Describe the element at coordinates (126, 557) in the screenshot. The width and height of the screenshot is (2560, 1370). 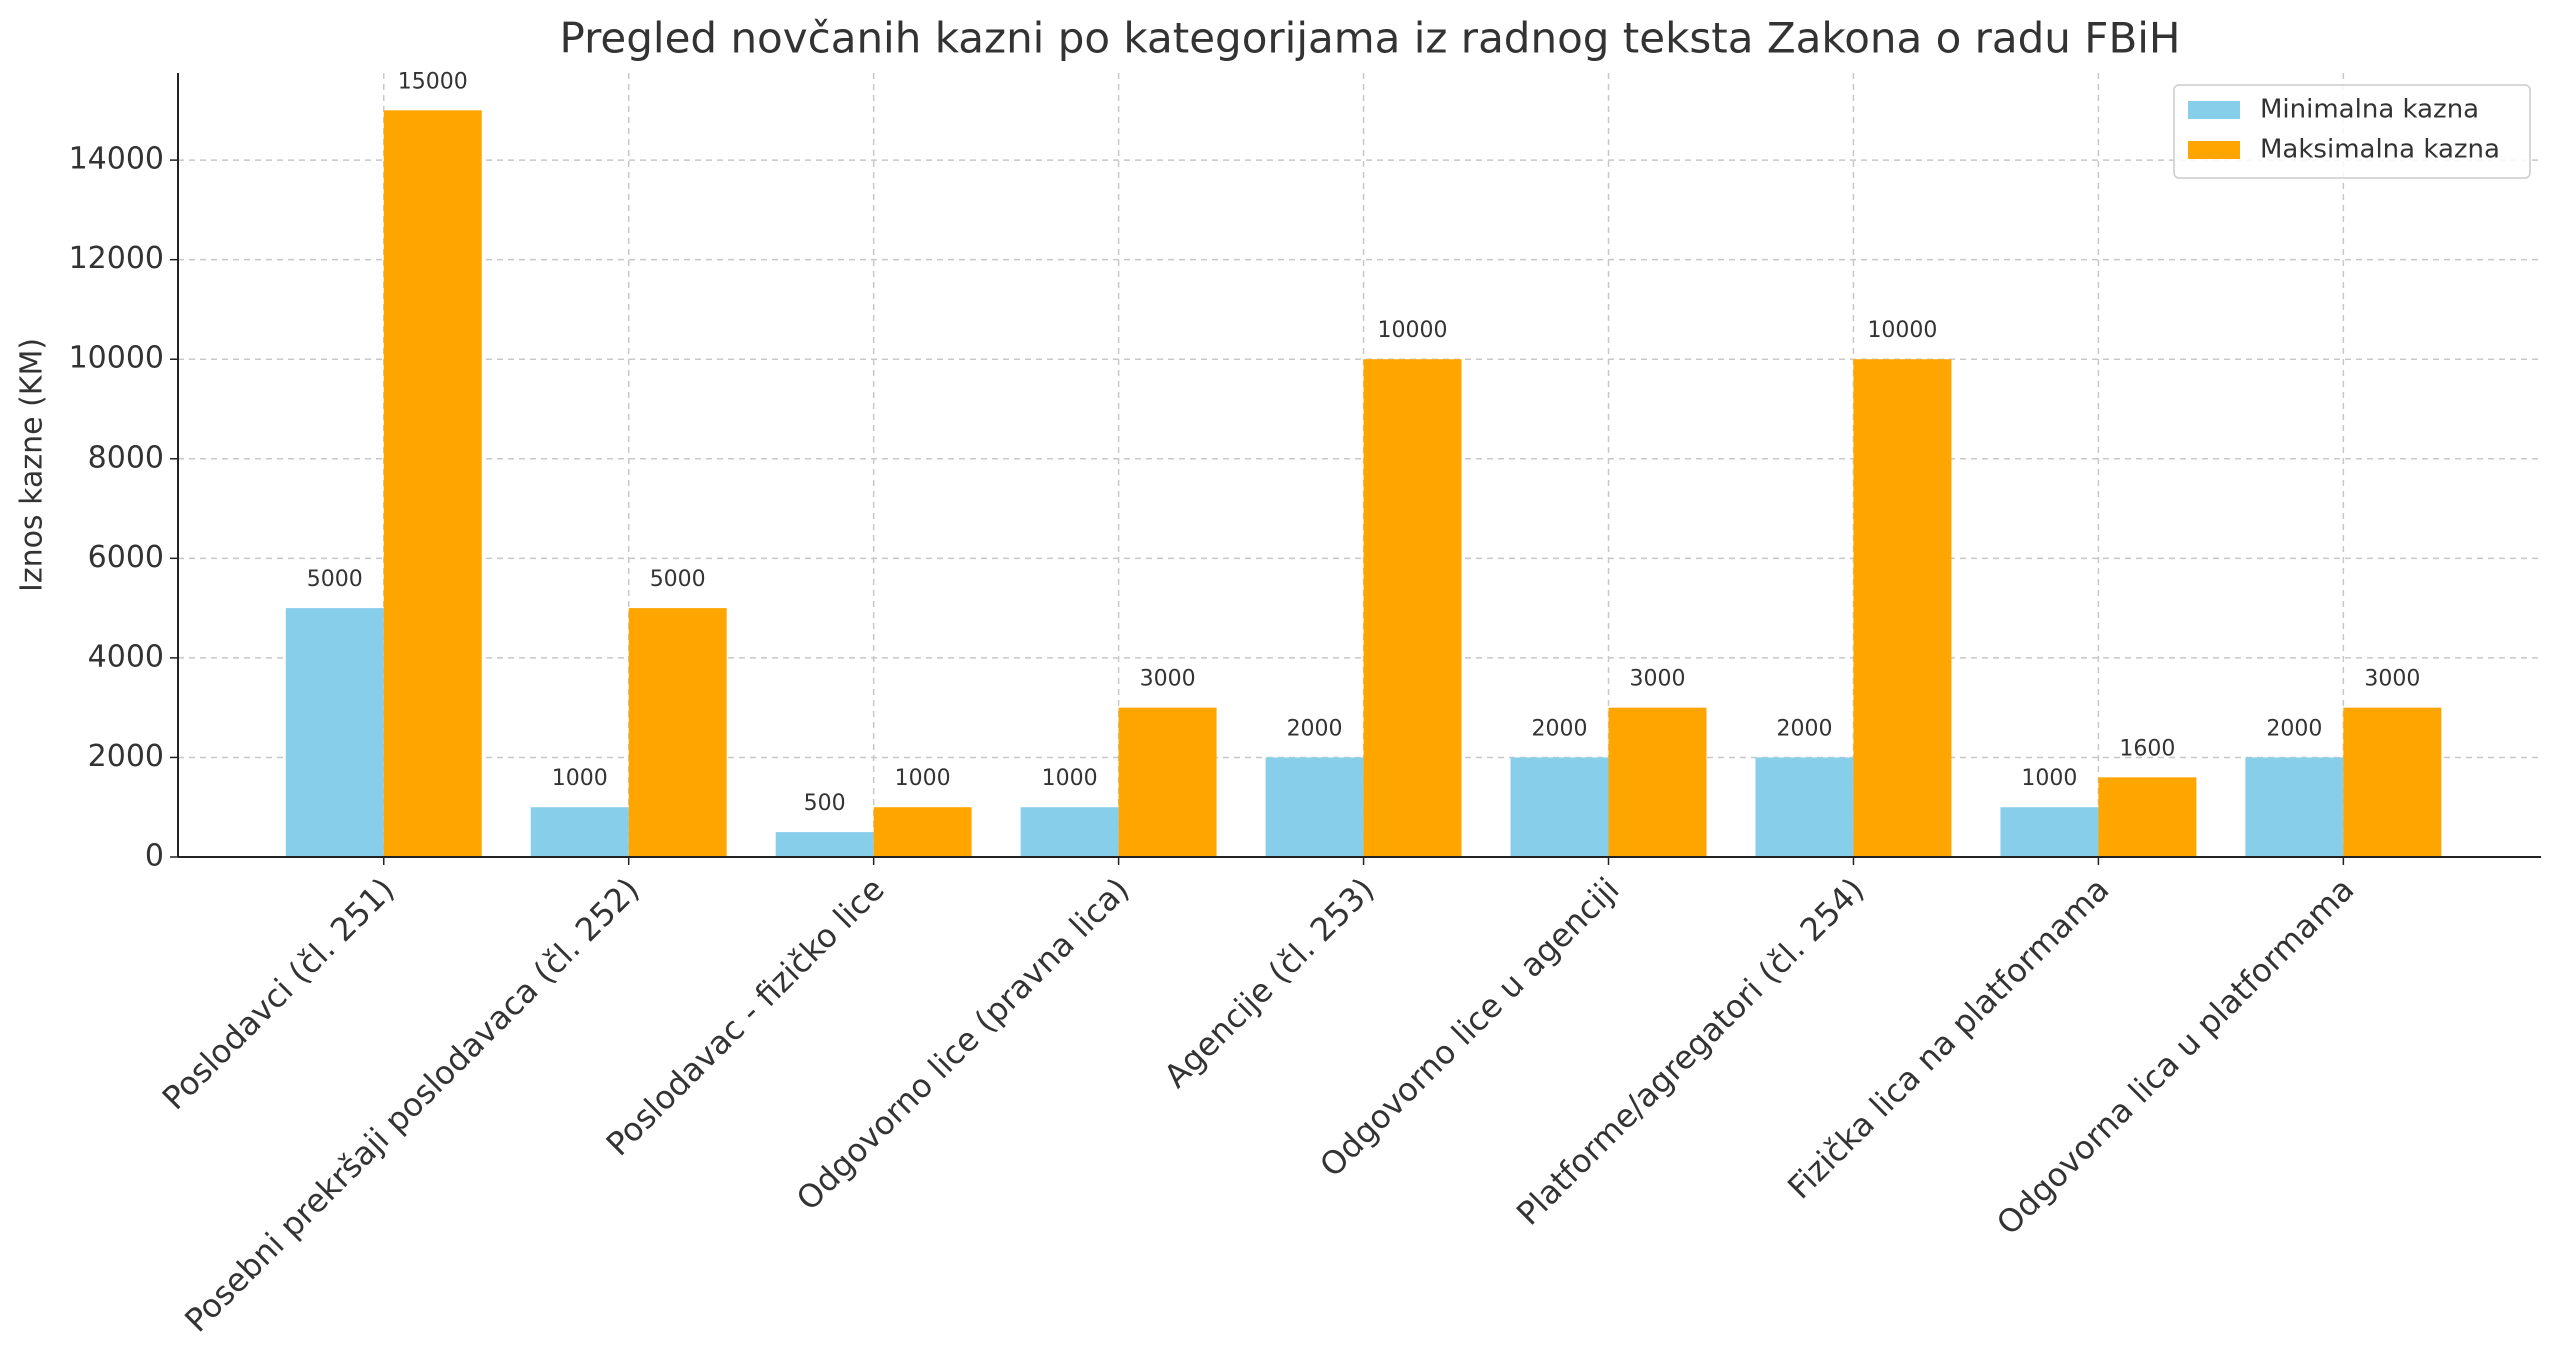
I see `y-tick-label: 6000` at that location.